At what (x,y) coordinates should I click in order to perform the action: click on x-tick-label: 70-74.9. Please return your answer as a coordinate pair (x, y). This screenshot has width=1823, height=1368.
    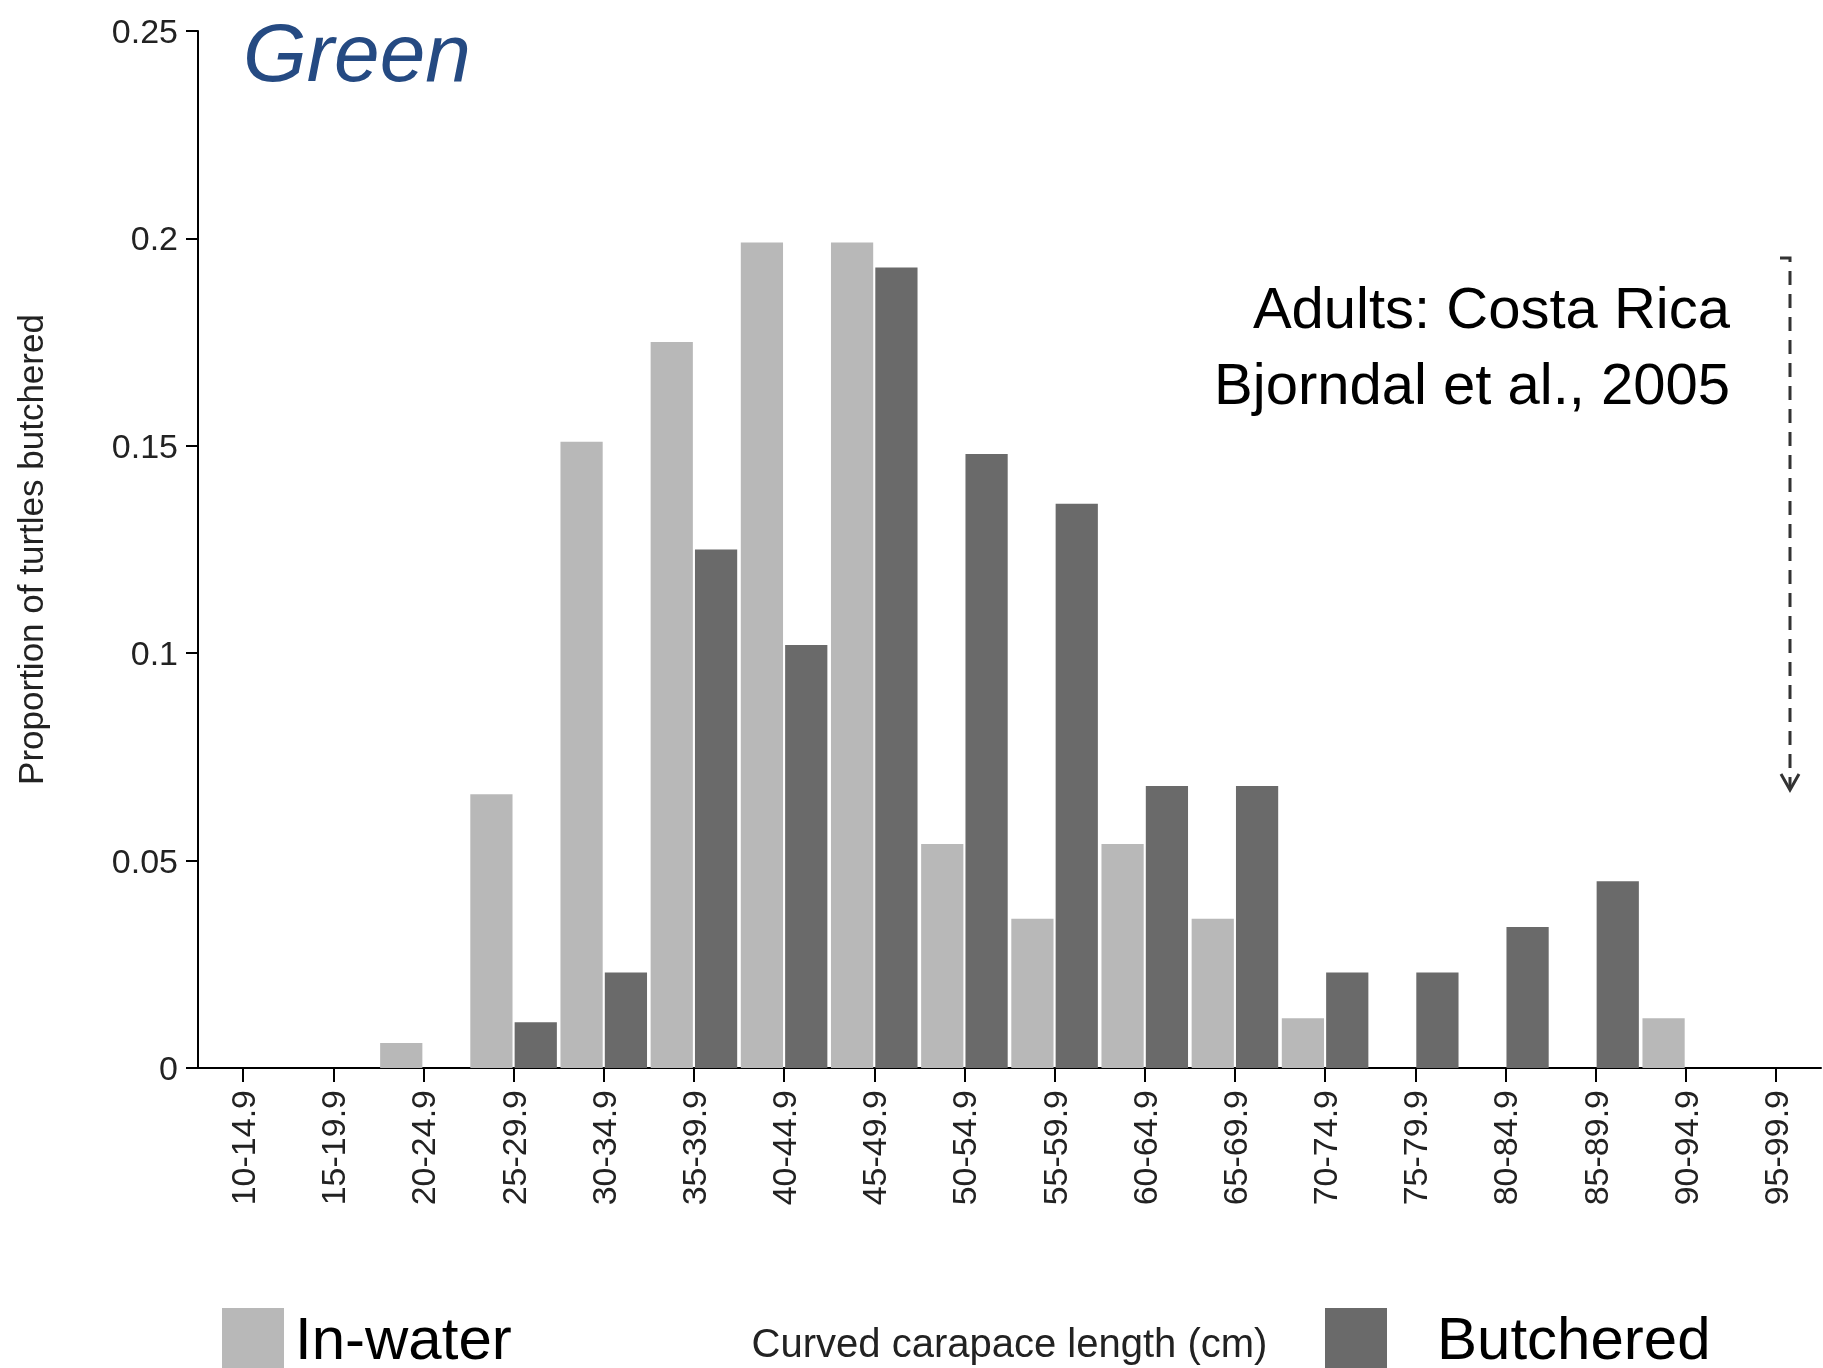
    Looking at the image, I should click on (1325, 1148).